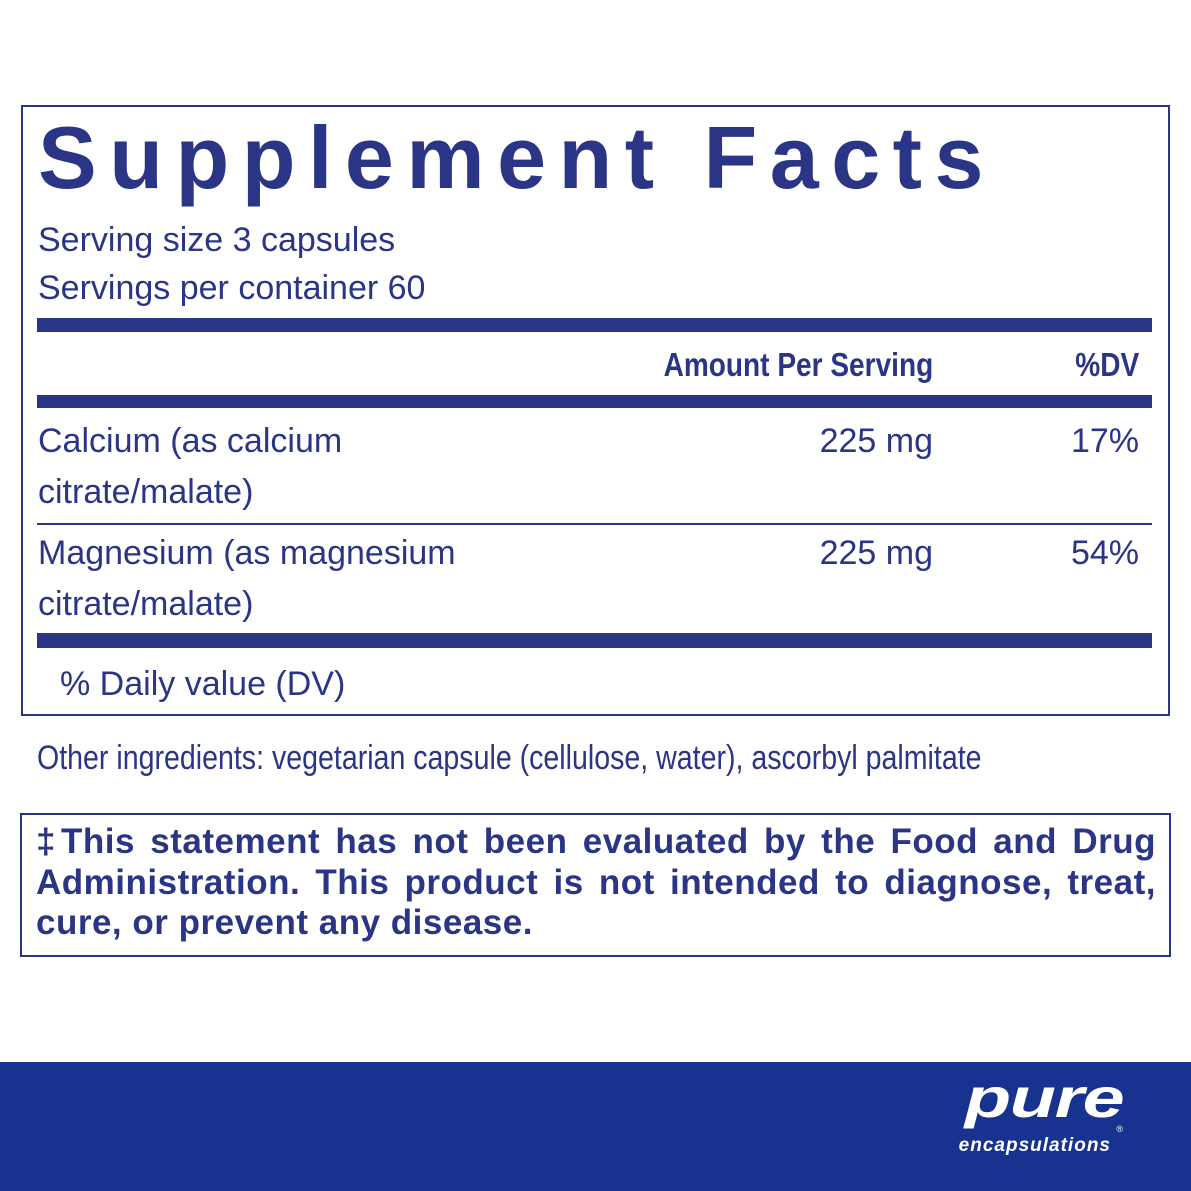 The height and width of the screenshot is (1191, 1191). What do you see at coordinates (1034, 1145) in the screenshot?
I see `brand-logo-subtitle: encapsulations` at bounding box center [1034, 1145].